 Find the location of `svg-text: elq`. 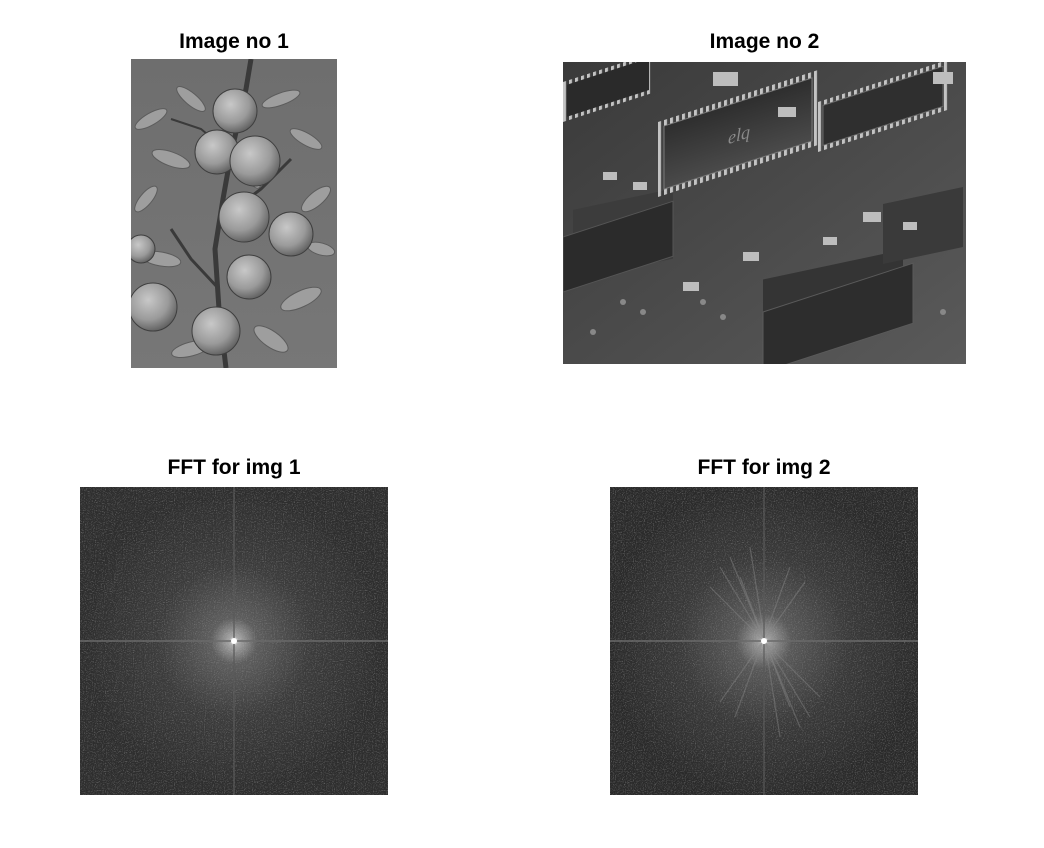

svg-text: elq is located at coordinates (739, 135).